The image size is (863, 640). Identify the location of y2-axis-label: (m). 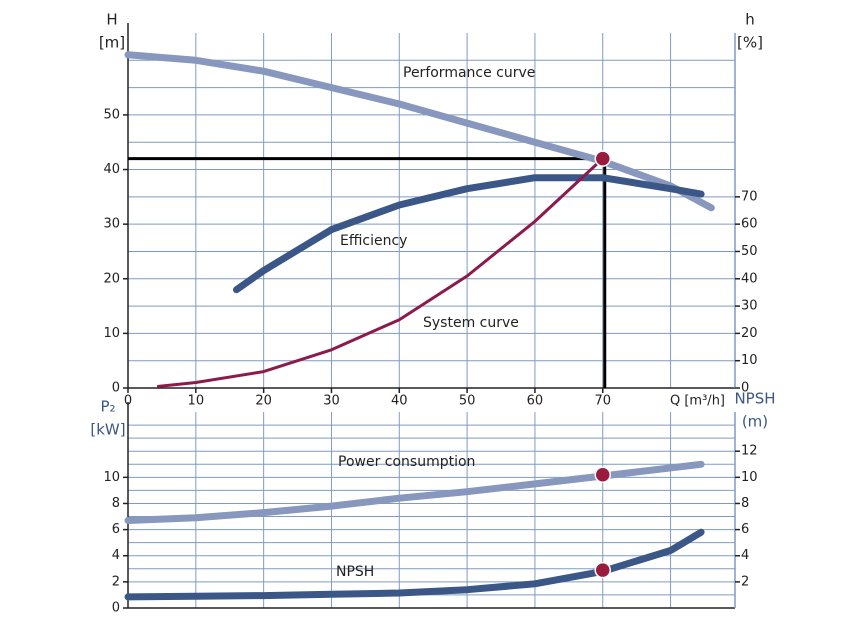
(755, 422).